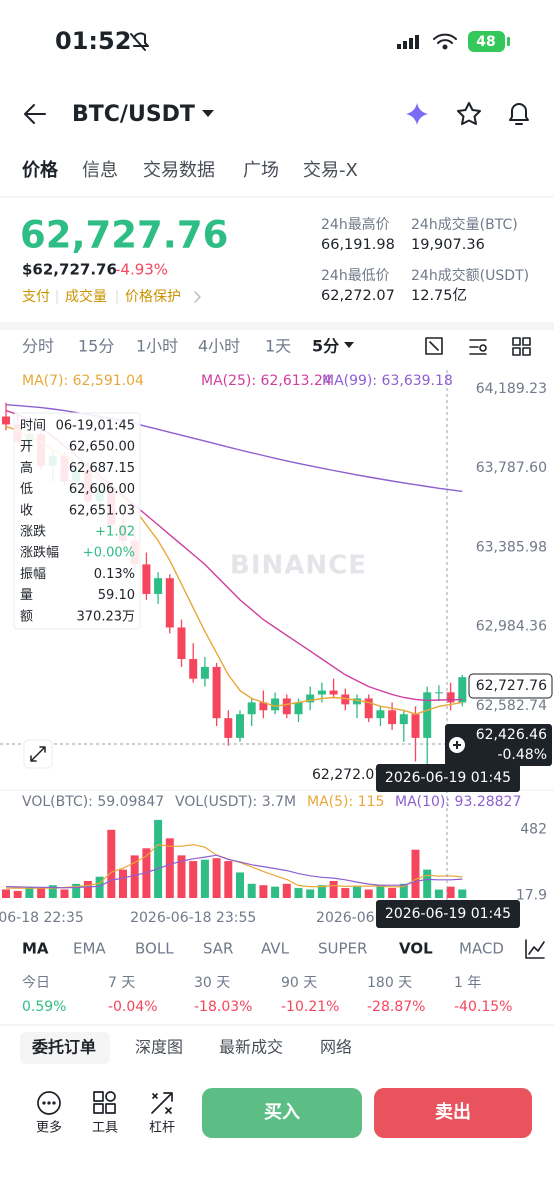 The width and height of the screenshot is (554, 1200). What do you see at coordinates (219, 346) in the screenshot?
I see `interval: 4小时` at bounding box center [219, 346].